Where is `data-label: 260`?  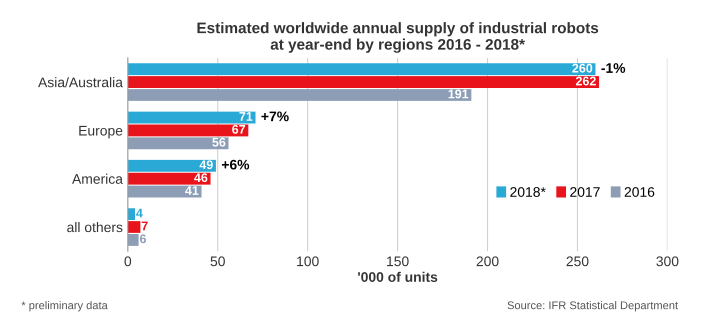 data-label: 260 is located at coordinates (582, 68).